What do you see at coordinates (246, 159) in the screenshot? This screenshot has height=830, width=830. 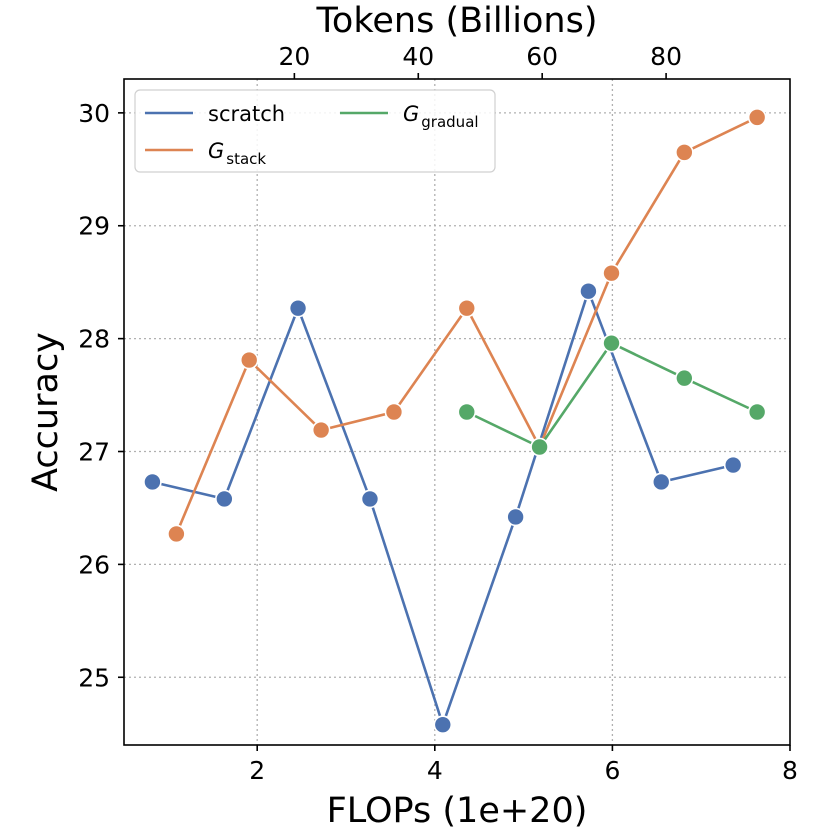 I see `legend-label-subscript: stack` at bounding box center [246, 159].